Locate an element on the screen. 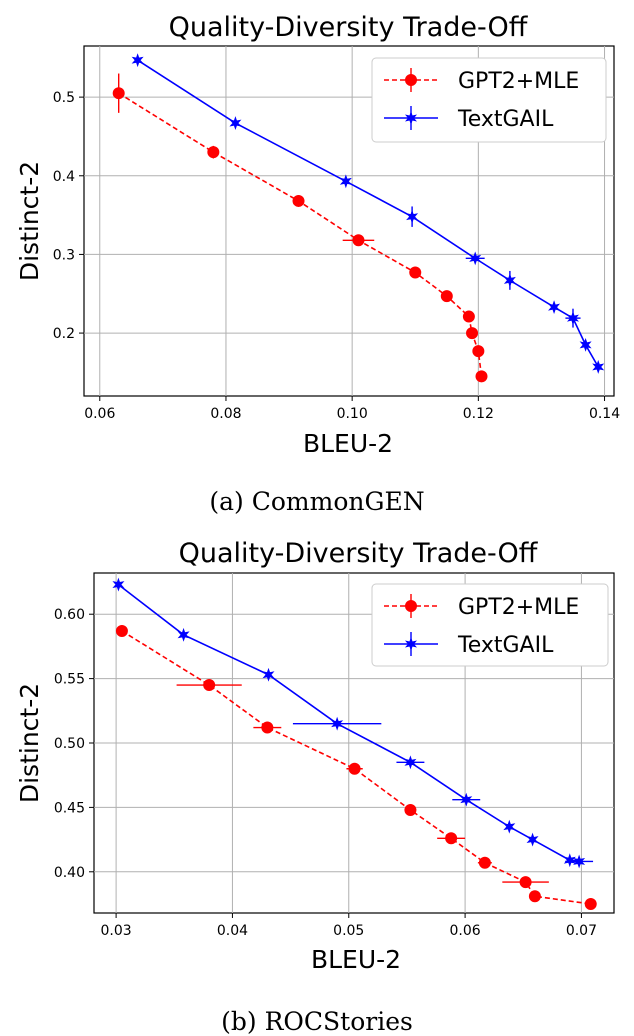 The width and height of the screenshot is (634, 1036). x-tick-label: 0.14 is located at coordinates (604, 414).